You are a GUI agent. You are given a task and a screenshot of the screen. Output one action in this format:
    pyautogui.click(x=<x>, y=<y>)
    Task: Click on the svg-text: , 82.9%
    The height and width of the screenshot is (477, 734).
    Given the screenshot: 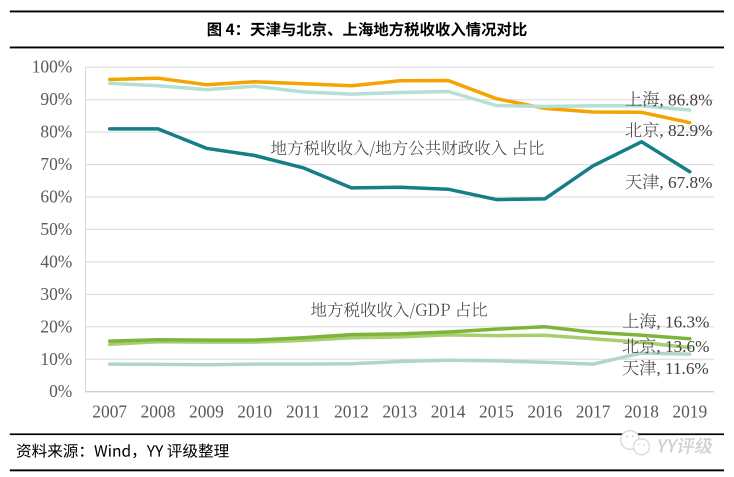 What is the action you would take?
    pyautogui.click(x=685, y=130)
    